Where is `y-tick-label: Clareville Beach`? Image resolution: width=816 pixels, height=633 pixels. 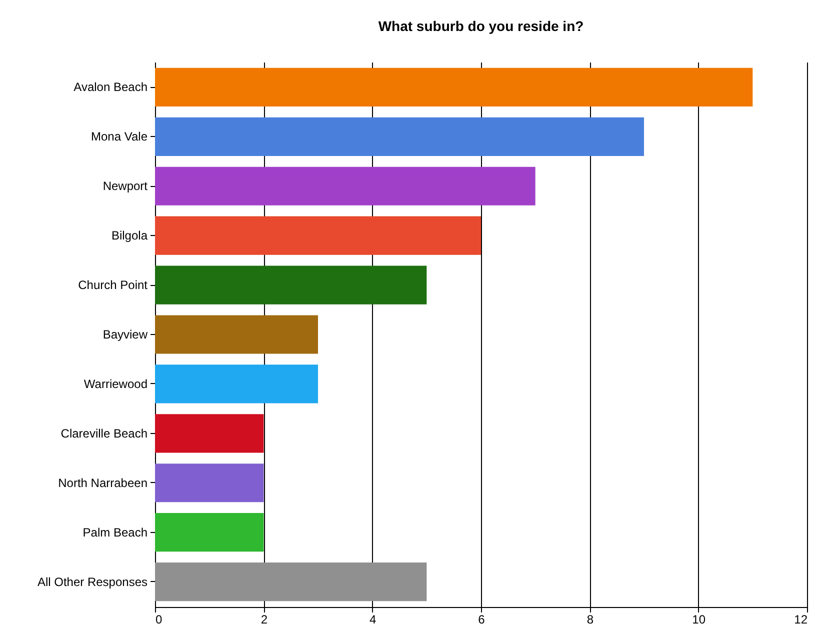
y-tick-label: Clareville Beach is located at coordinates (104, 433).